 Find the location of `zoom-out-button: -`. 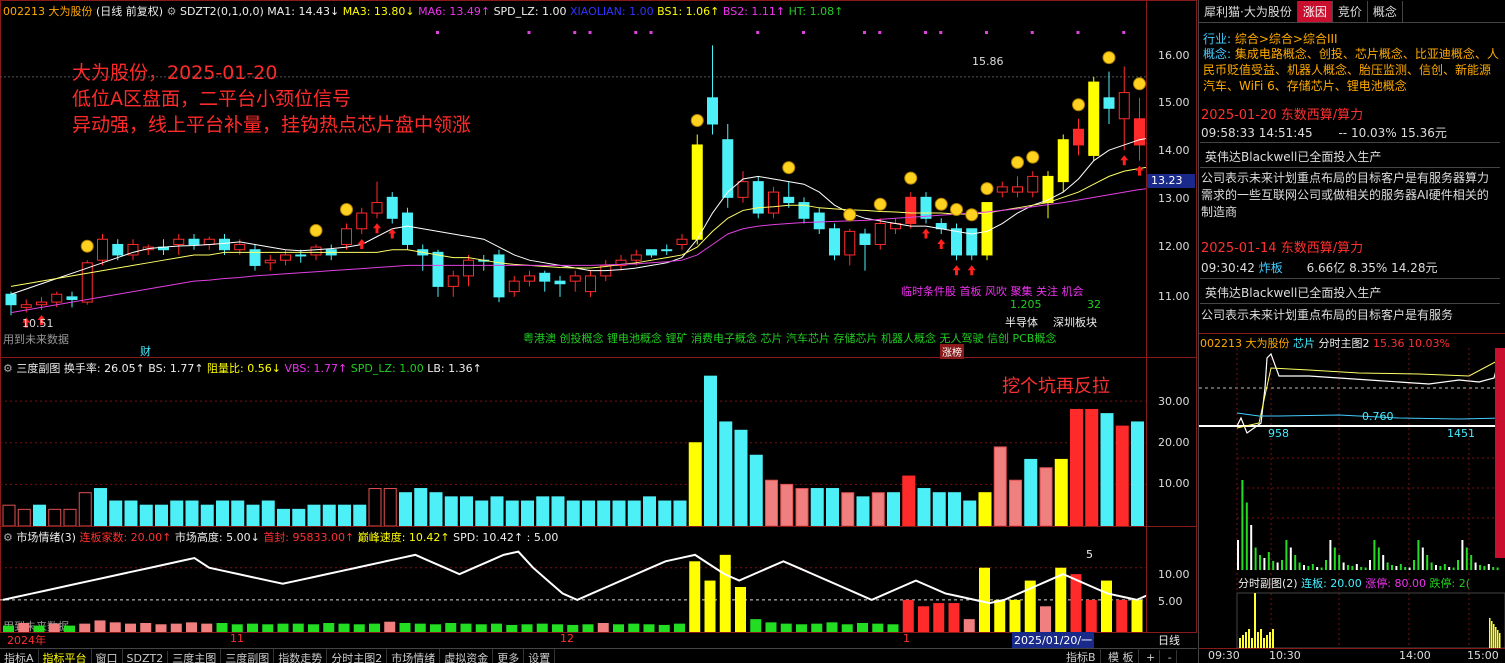

zoom-out-button: - is located at coordinates (1170, 656).